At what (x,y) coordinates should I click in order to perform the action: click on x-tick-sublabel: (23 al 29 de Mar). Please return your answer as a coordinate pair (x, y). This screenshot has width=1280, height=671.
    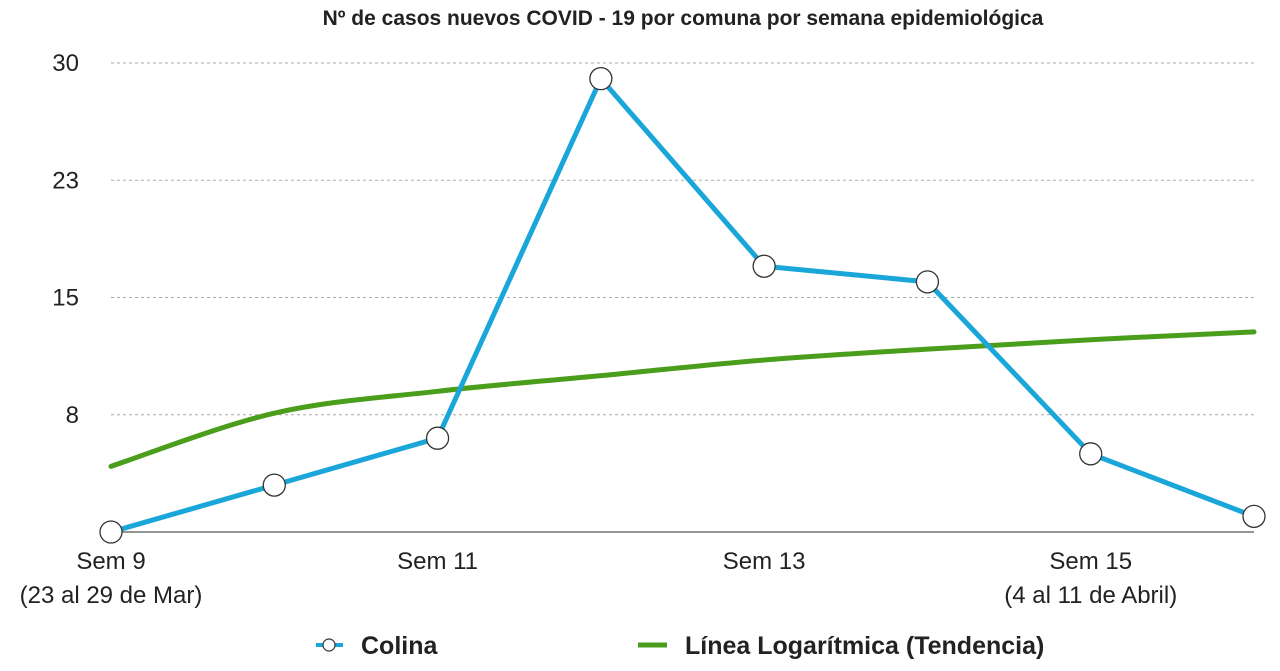
    Looking at the image, I should click on (111, 595).